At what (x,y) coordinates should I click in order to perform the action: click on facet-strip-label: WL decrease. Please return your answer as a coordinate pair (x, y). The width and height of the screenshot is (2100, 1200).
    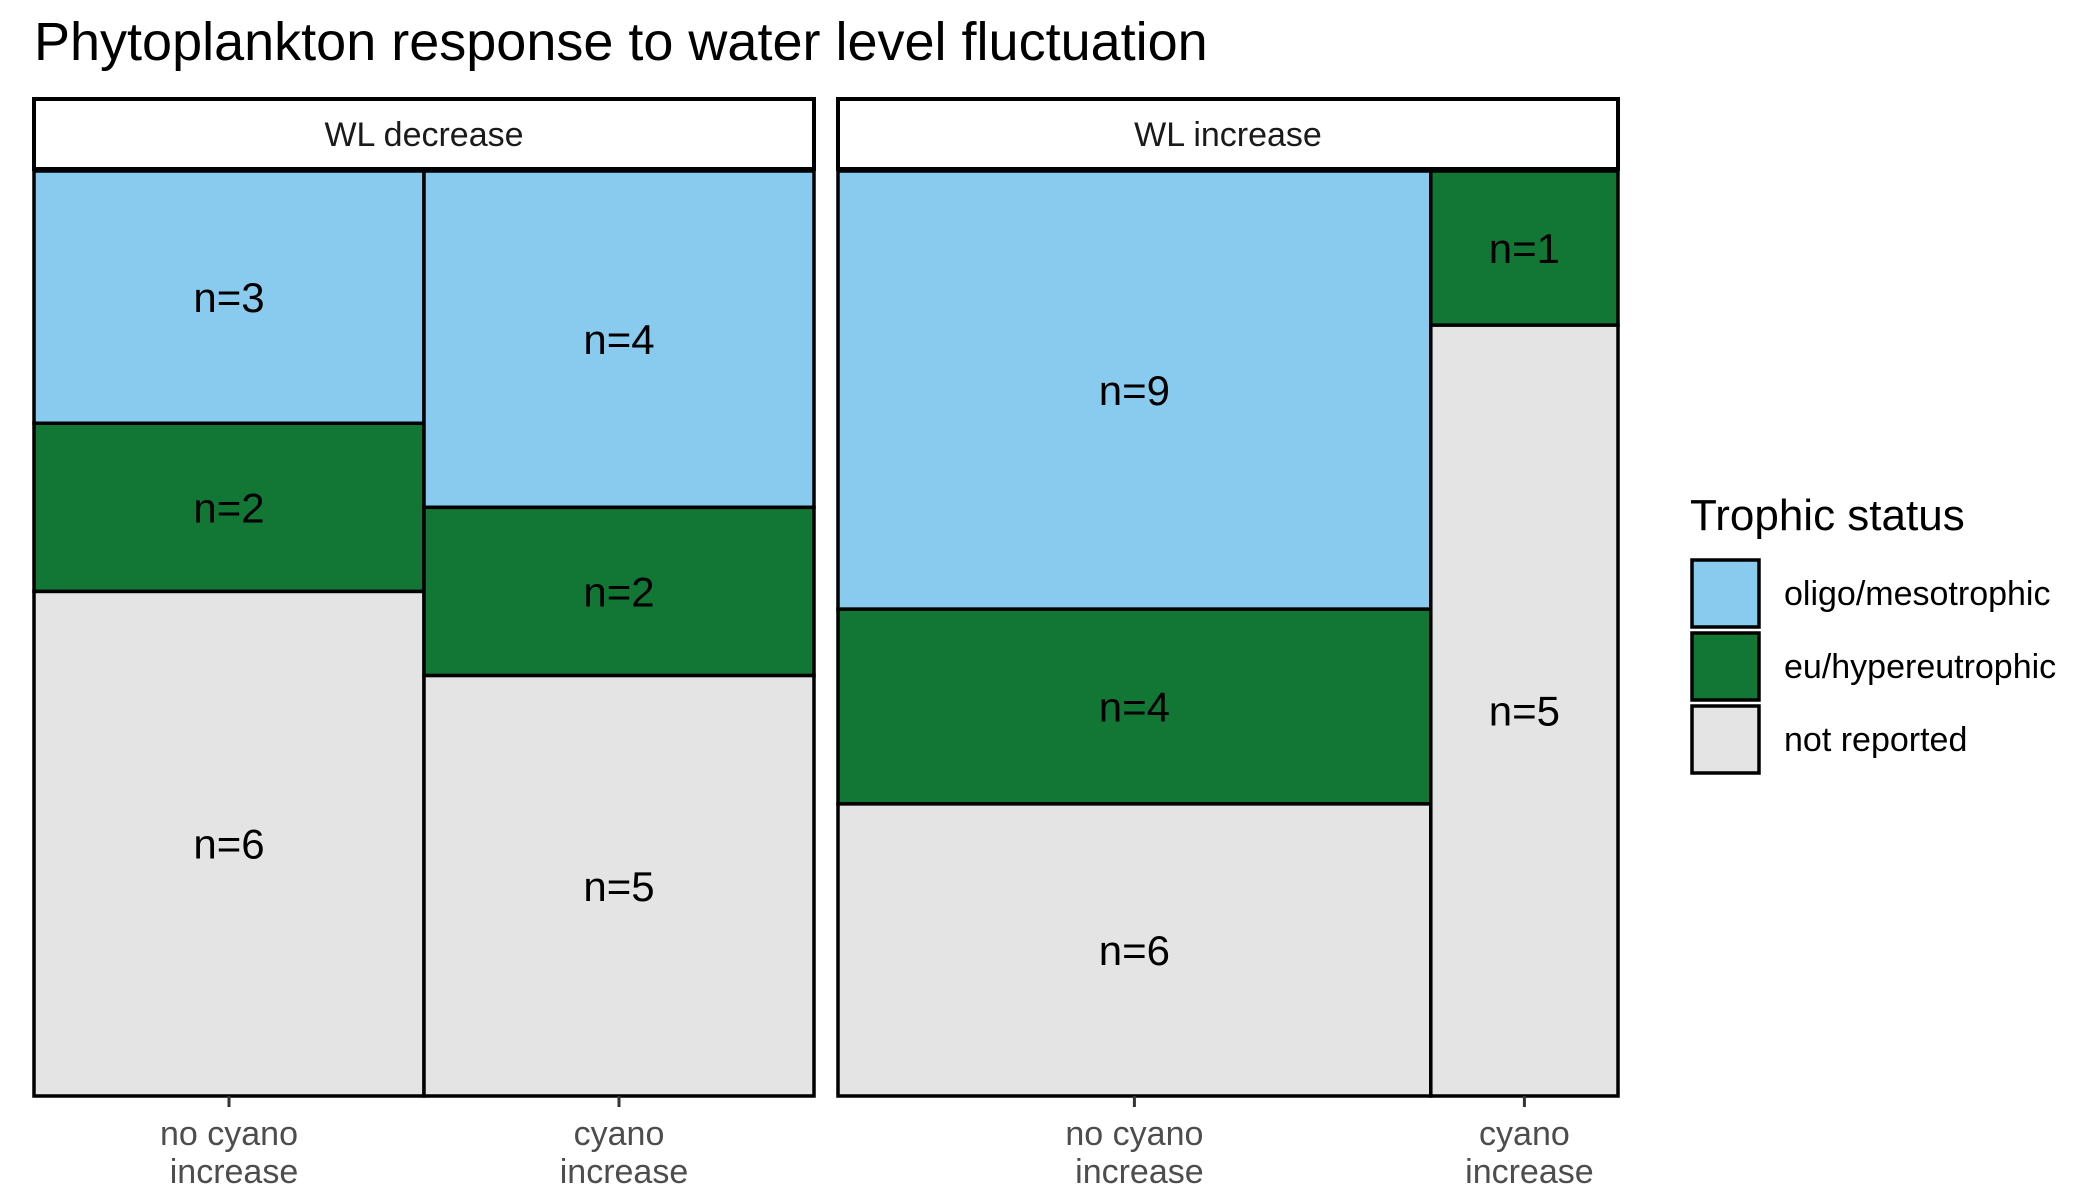
    Looking at the image, I should click on (423, 135).